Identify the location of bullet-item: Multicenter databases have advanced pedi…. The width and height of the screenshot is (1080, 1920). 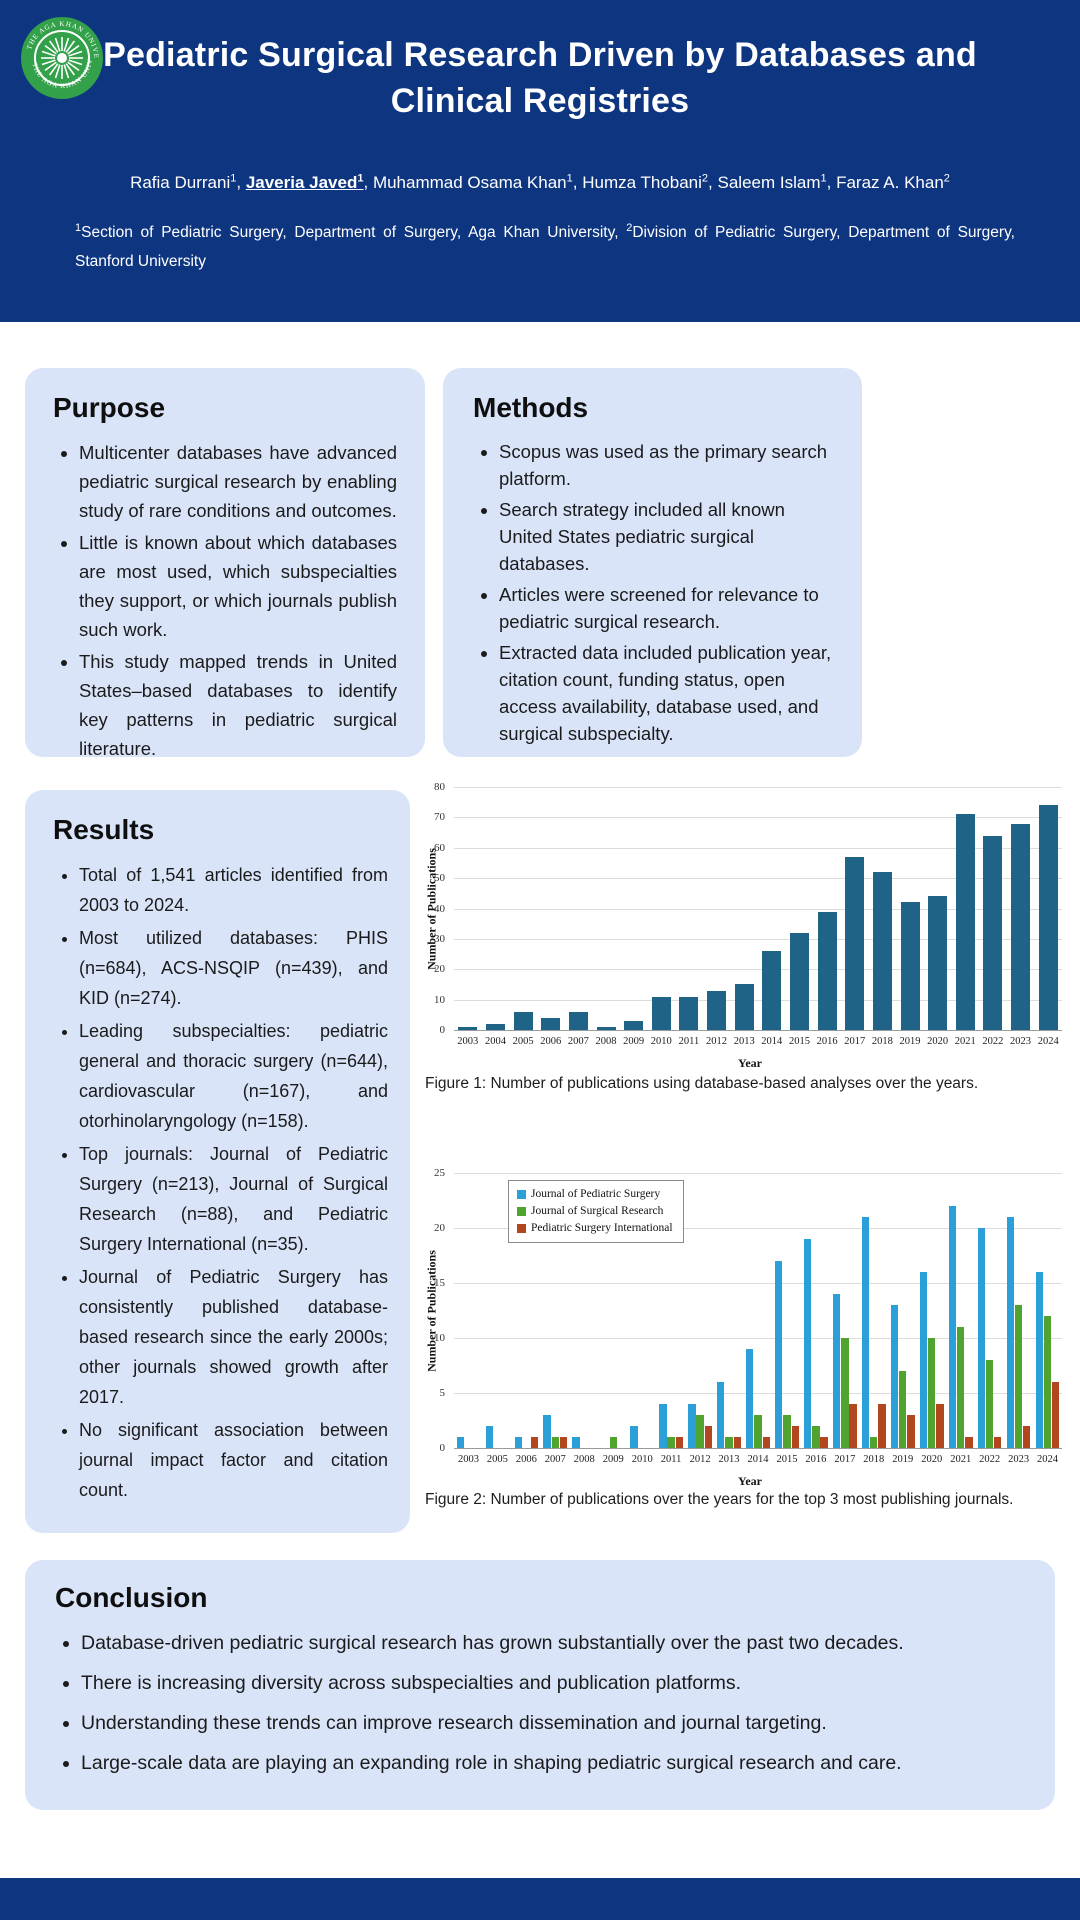
(238, 481).